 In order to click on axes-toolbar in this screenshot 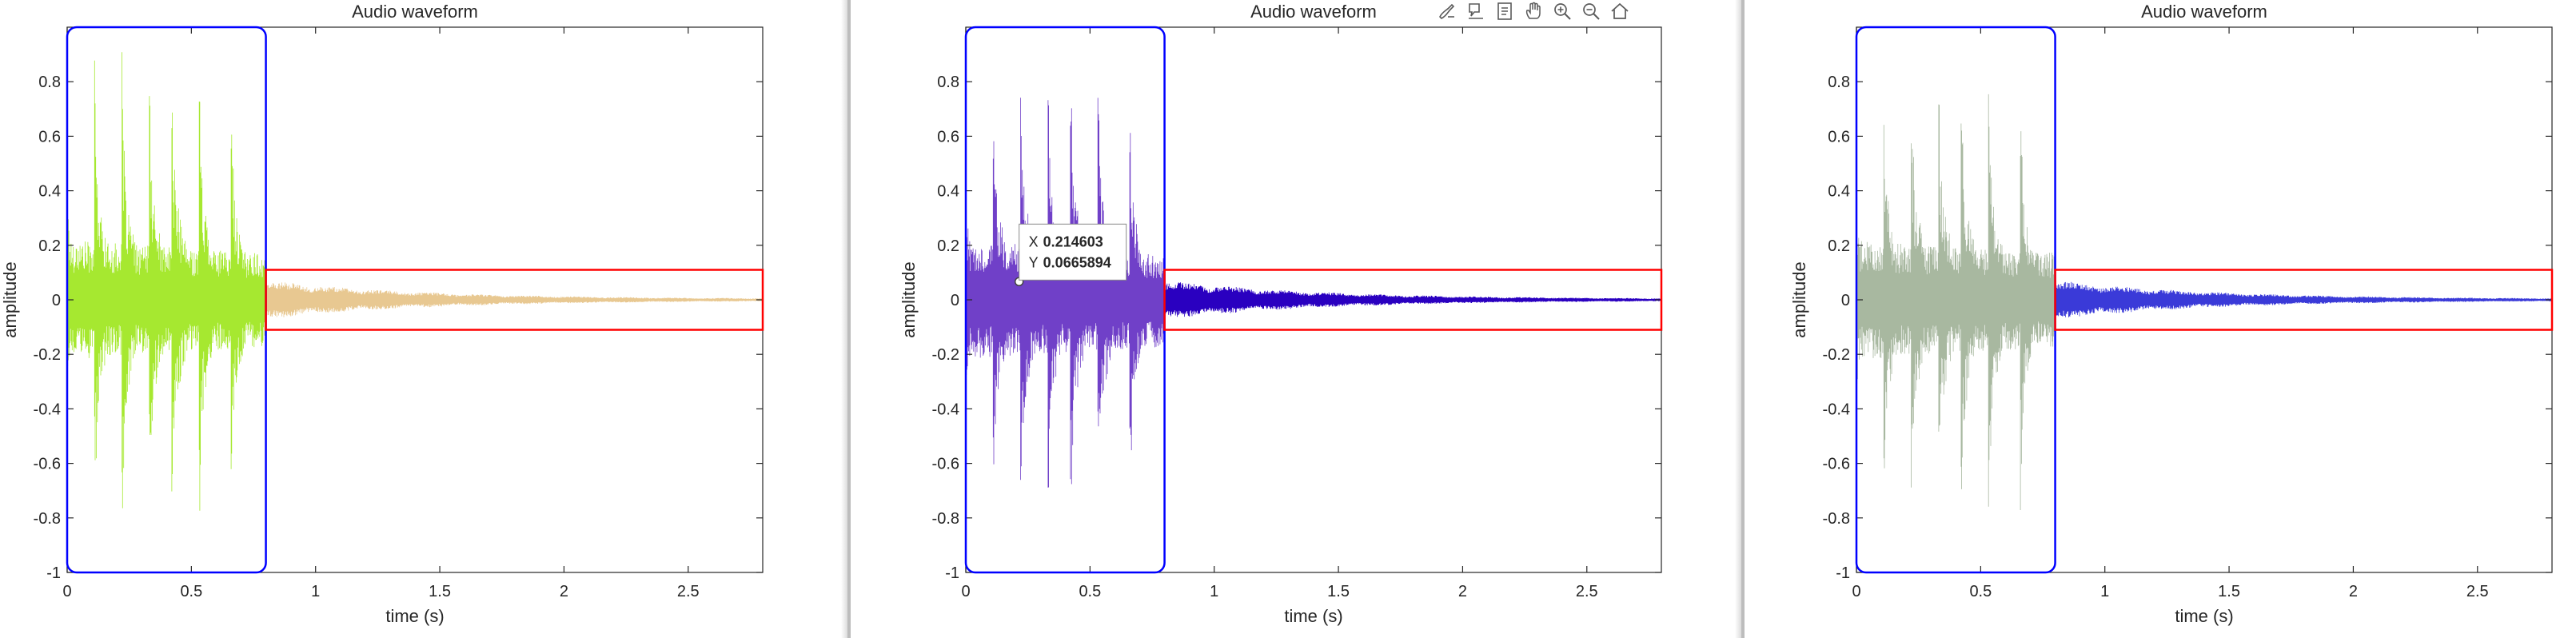, I will do `click(1534, 11)`.